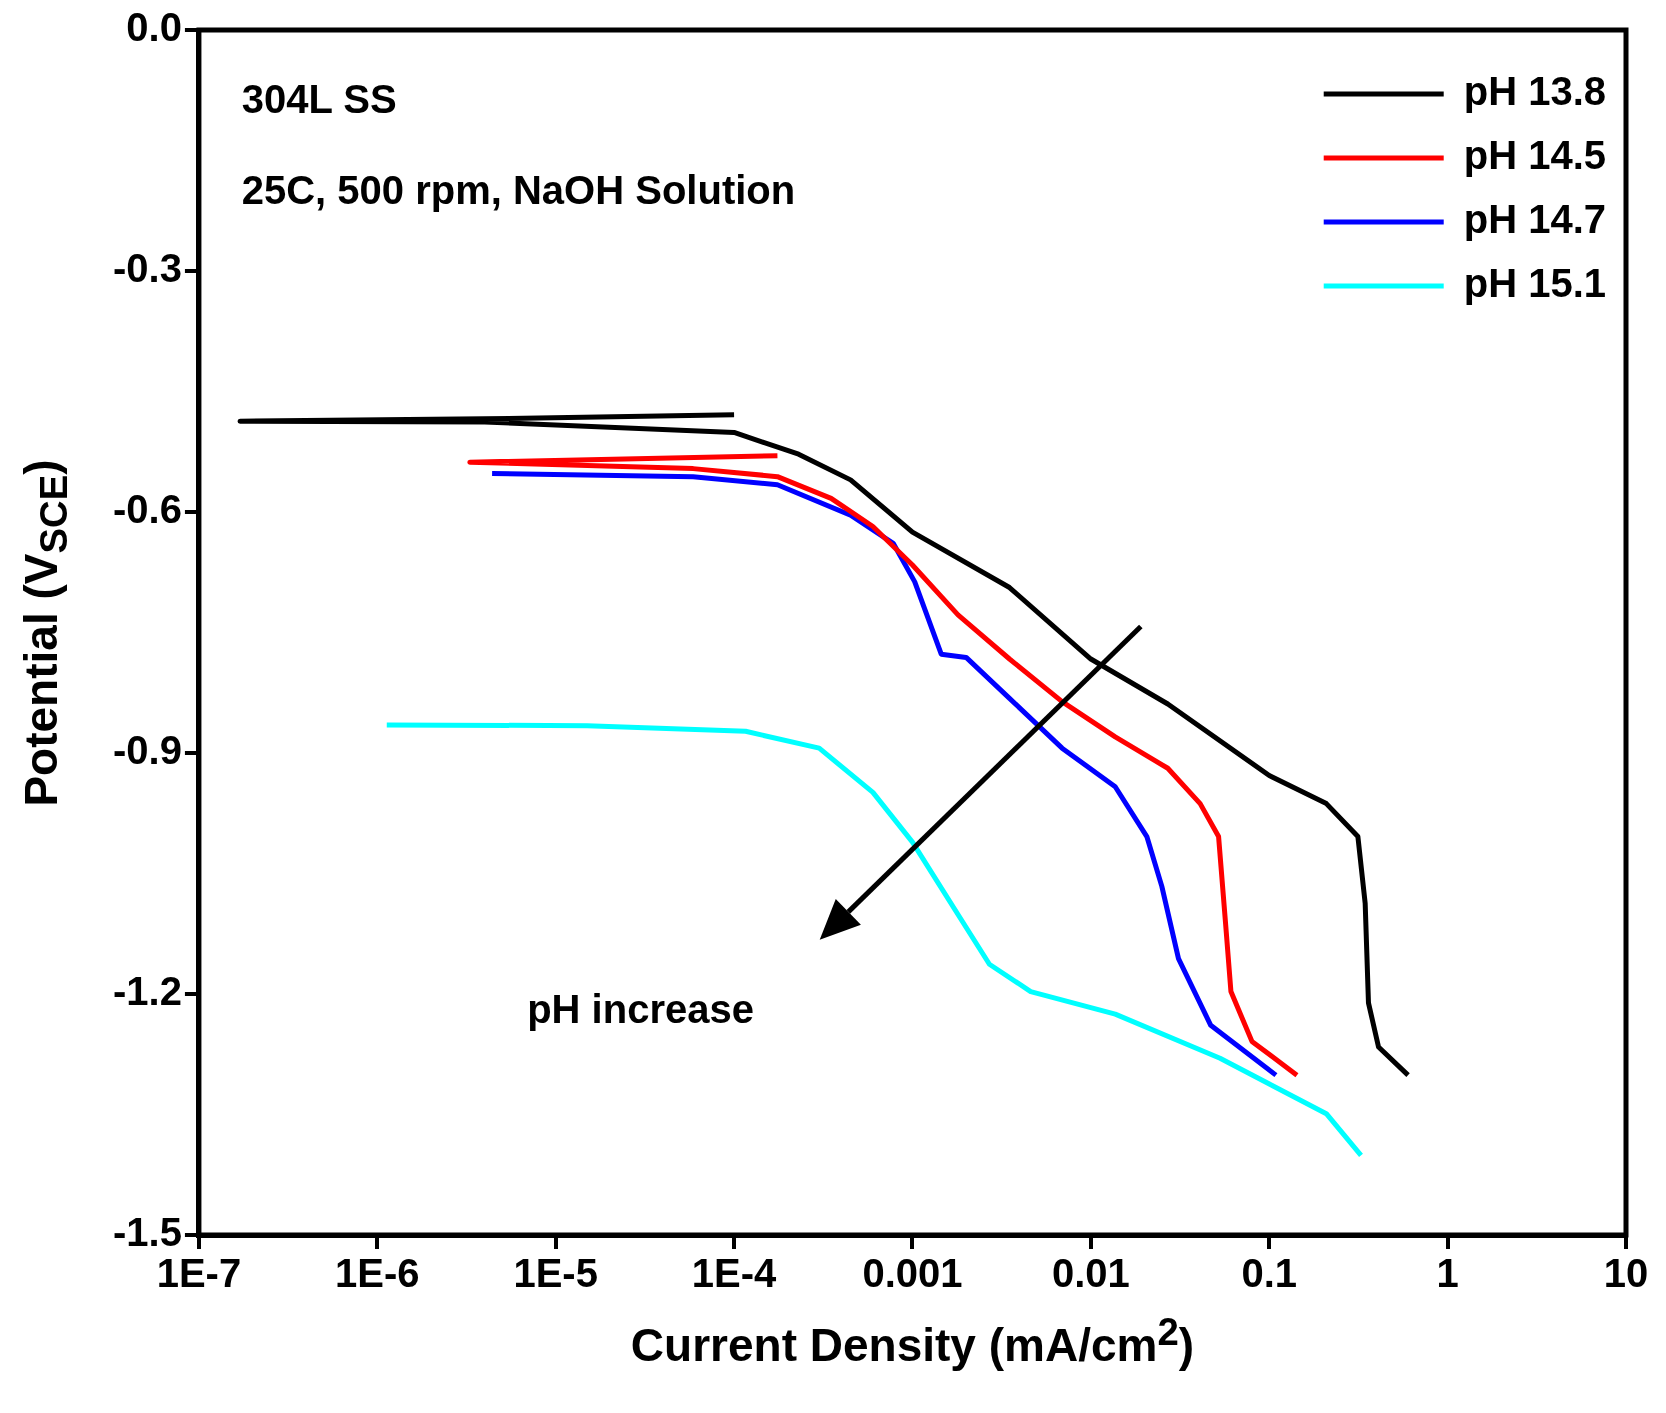 This screenshot has height=1413, width=1666. What do you see at coordinates (1535, 91) in the screenshot?
I see `legend-label: pH 13.8` at bounding box center [1535, 91].